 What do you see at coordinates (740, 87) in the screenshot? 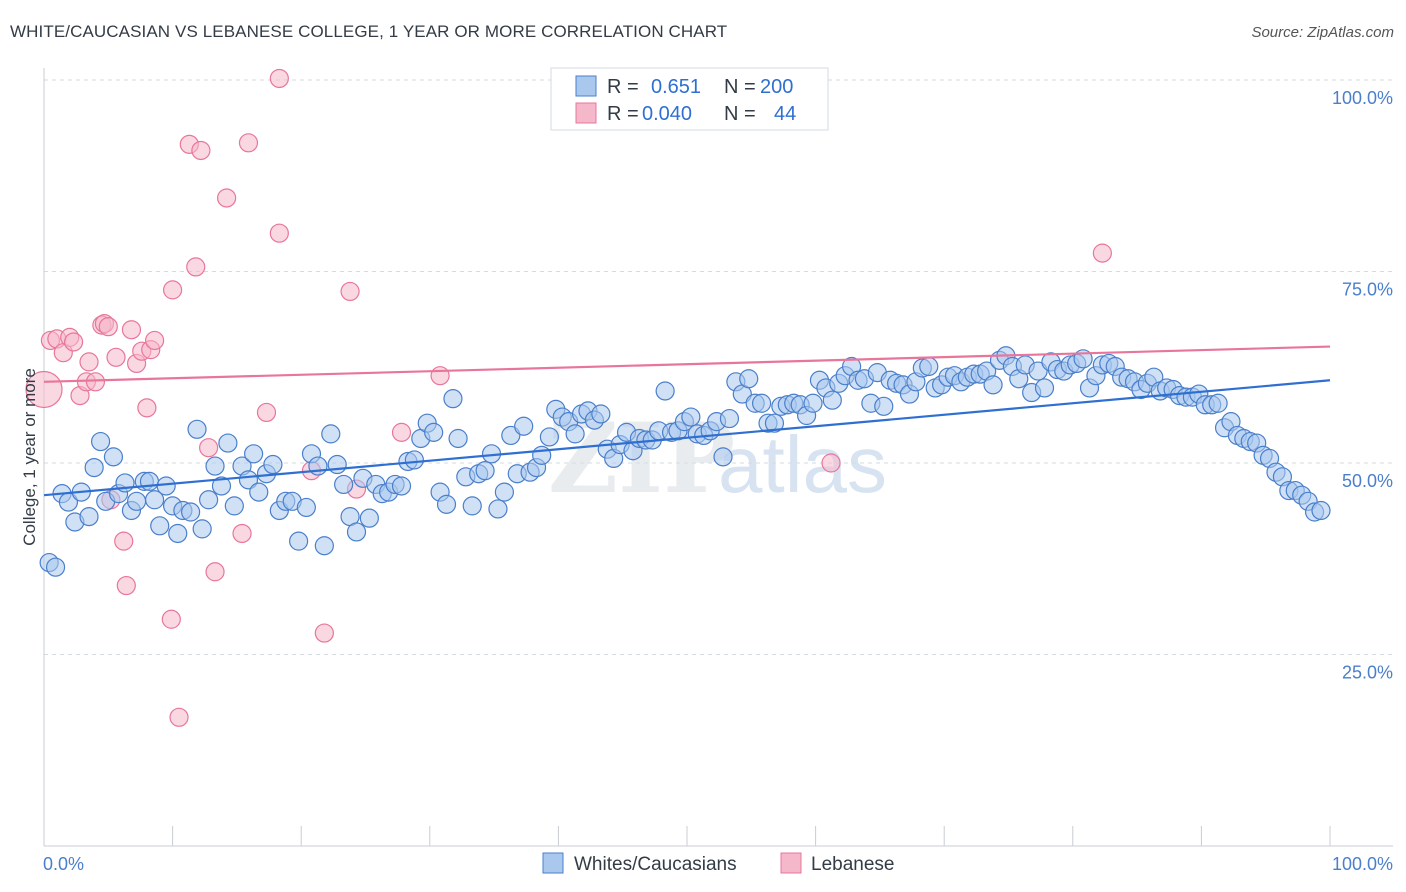
I see `legend-n-label-white: N =` at bounding box center [740, 87].